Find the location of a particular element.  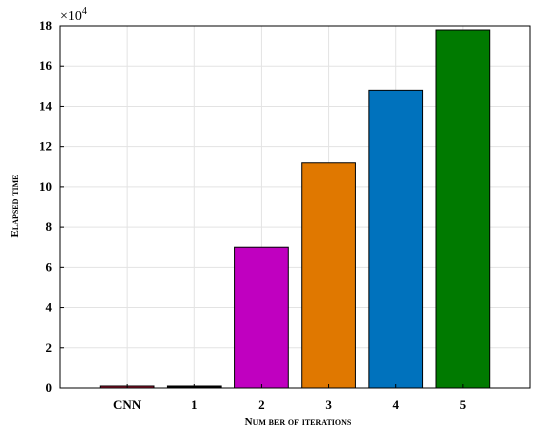

y-tick-label: 12 is located at coordinates (45, 146).